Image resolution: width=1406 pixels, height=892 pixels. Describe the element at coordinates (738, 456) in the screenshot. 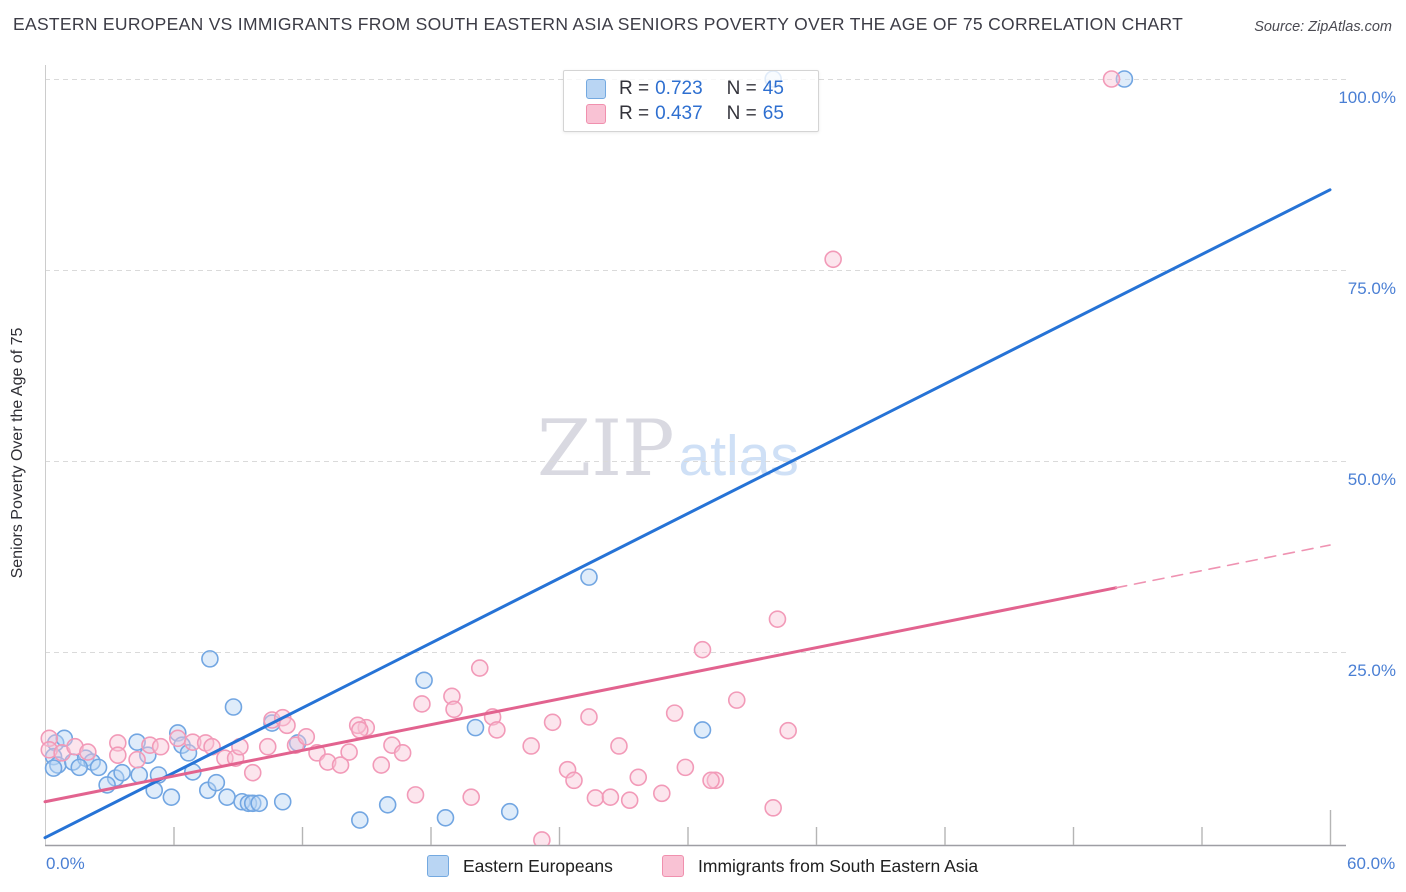

I see `watermark-atlas-text: atlas` at that location.